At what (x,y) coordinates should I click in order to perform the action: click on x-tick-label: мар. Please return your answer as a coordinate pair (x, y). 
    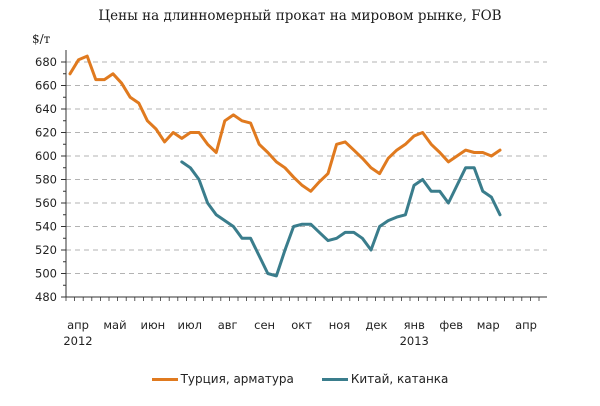
    Looking at the image, I should click on (488, 325).